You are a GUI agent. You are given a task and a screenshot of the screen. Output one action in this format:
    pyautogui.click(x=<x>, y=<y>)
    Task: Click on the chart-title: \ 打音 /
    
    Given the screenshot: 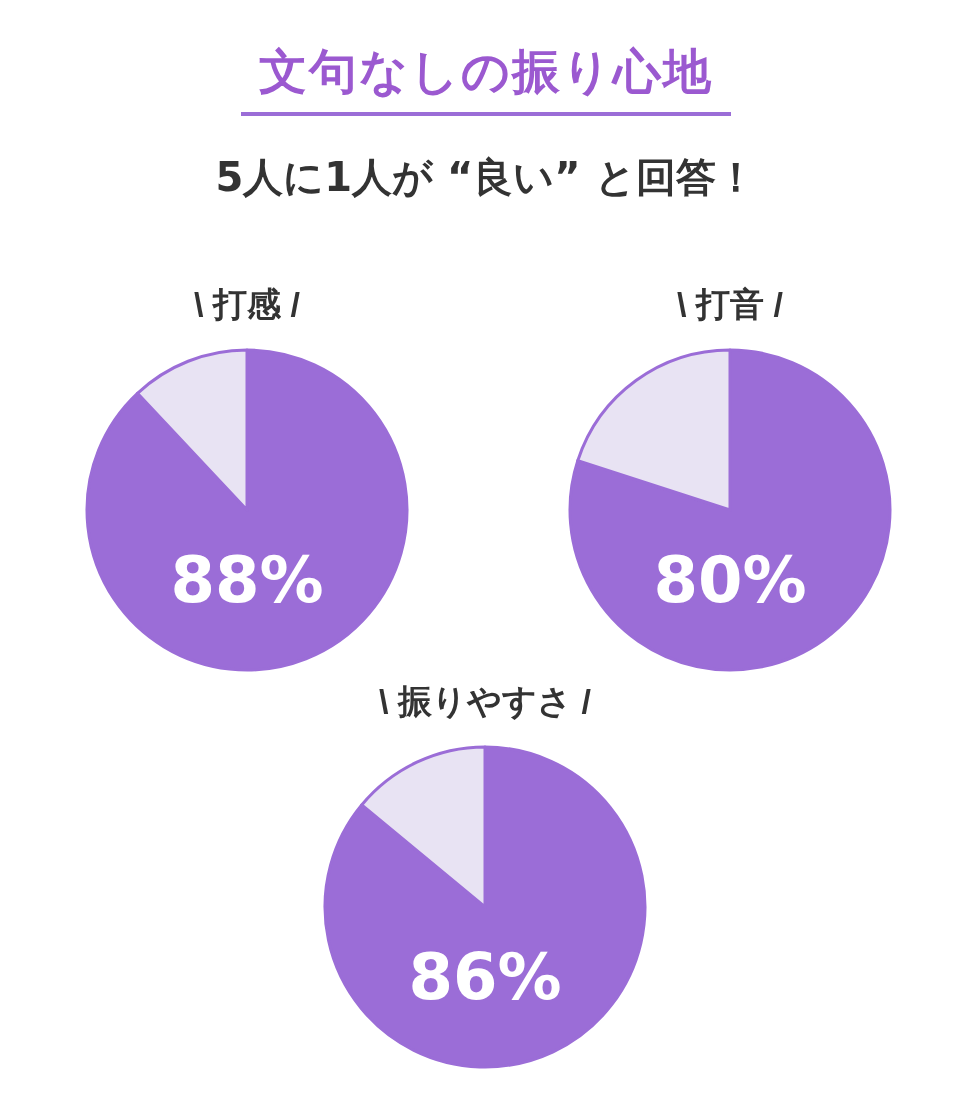 What is the action you would take?
    pyautogui.click(x=730, y=304)
    